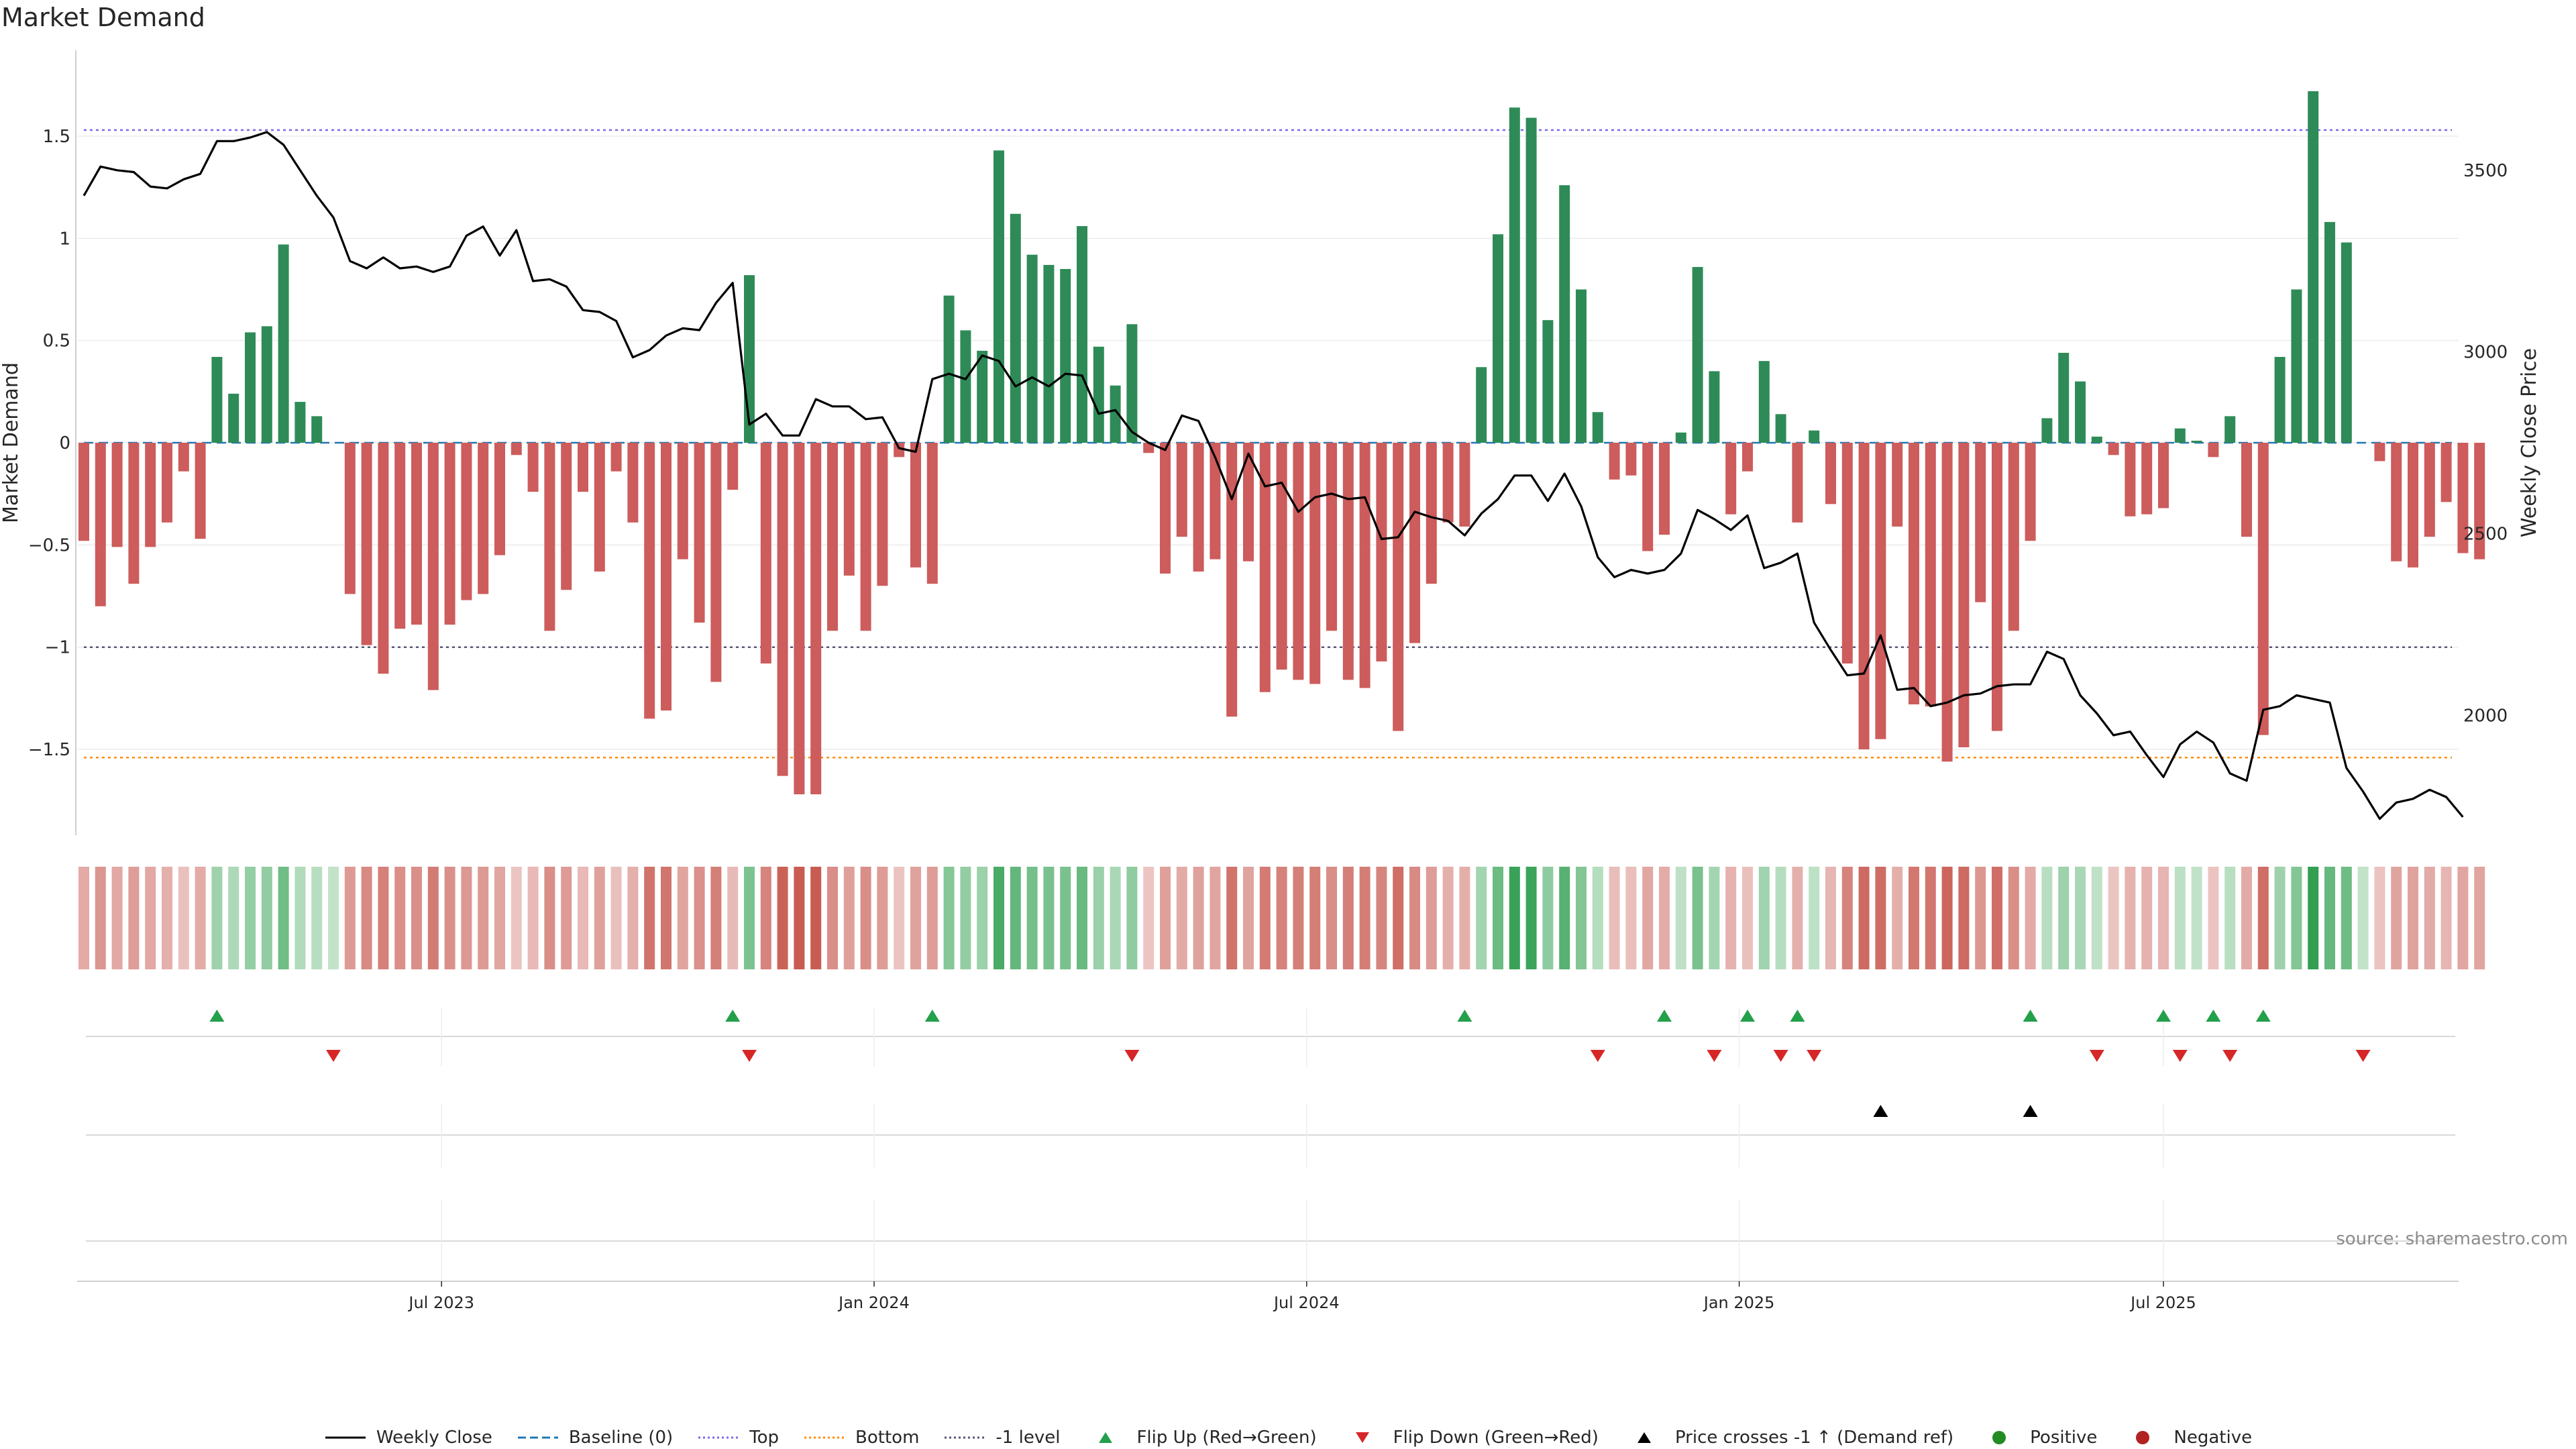 The height and width of the screenshot is (1449, 2576). I want to click on legend-label: Flip Up (Red→Green), so click(1226, 1438).